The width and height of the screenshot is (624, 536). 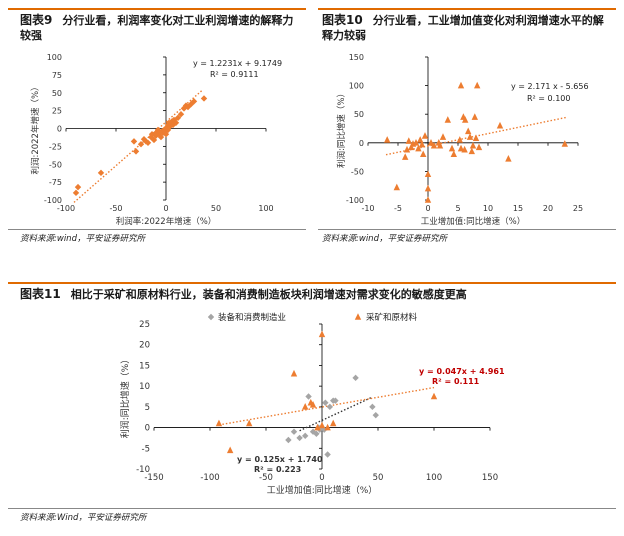 What do you see at coordinates (578, 208) in the screenshot?
I see `chart10-x-tick-label: 25` at bounding box center [578, 208].